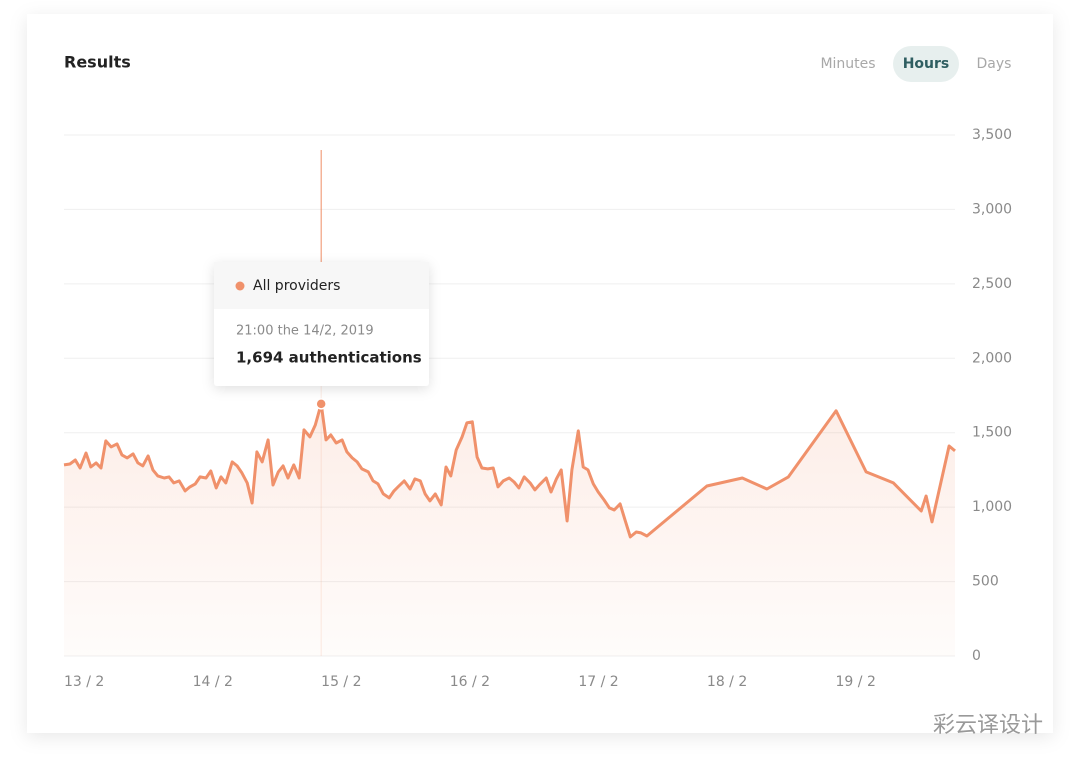  I want to click on x-tick-label: 15 / 2, so click(341, 682).